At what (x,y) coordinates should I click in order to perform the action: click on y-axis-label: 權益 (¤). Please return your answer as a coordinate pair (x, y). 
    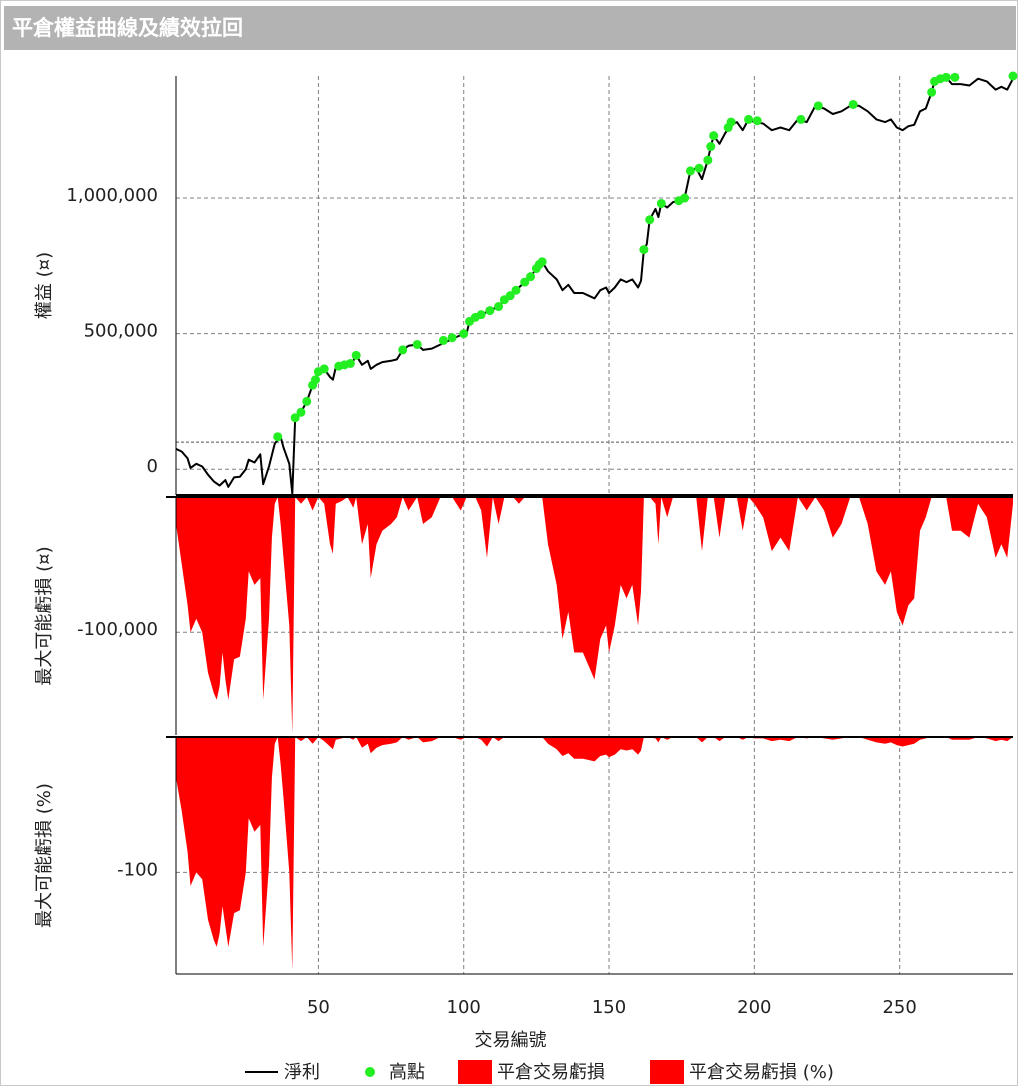
    Looking at the image, I should click on (44, 285).